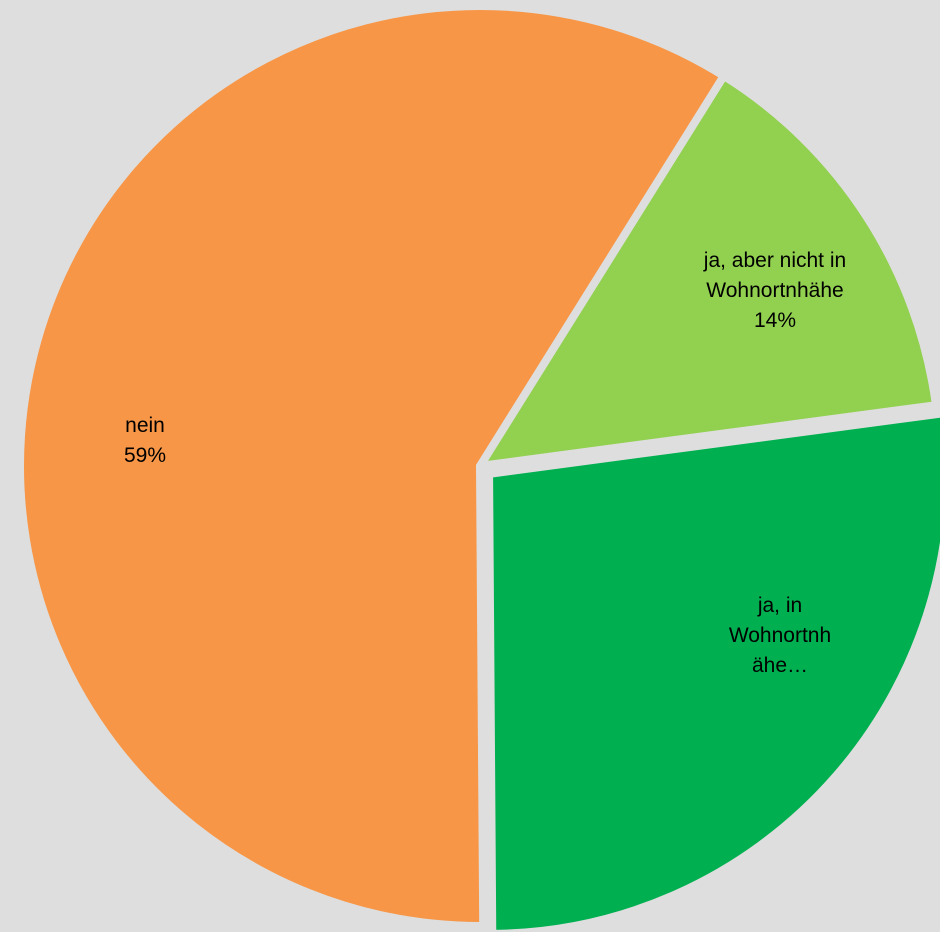  Describe the element at coordinates (779, 605) in the screenshot. I see `data-label-line: ja, in` at that location.